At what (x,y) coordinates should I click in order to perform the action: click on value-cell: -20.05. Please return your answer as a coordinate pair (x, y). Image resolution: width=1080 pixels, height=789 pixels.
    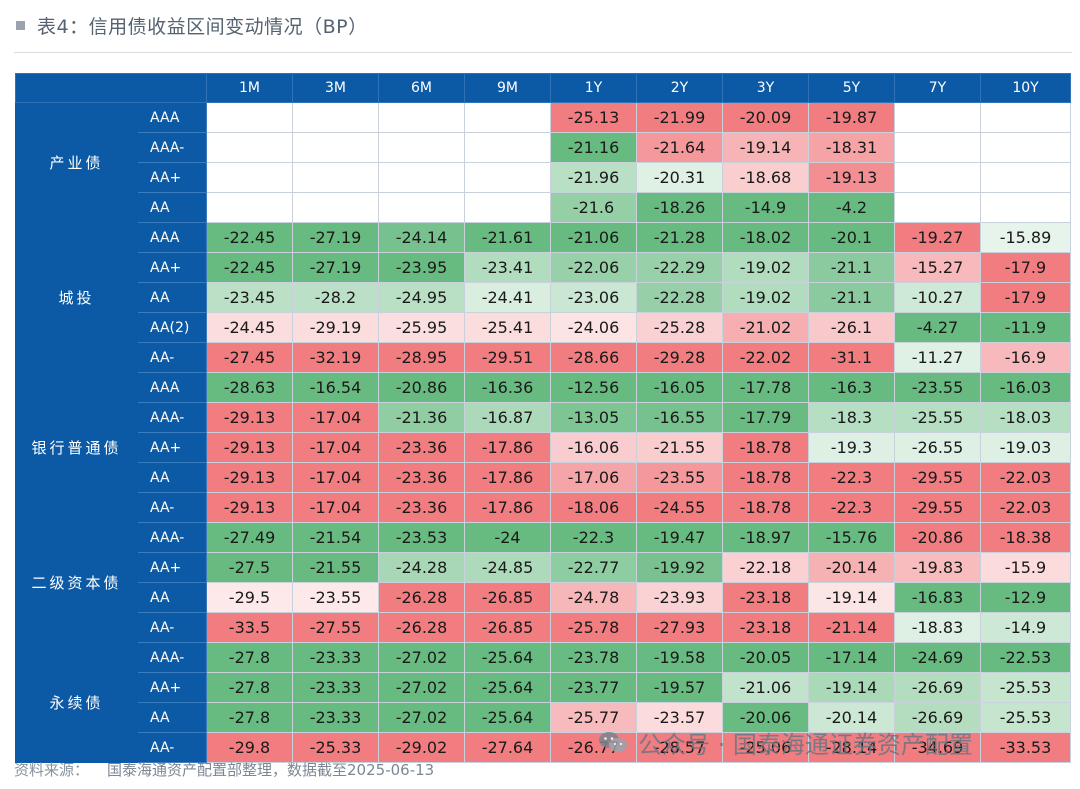
    Looking at the image, I should click on (765, 657).